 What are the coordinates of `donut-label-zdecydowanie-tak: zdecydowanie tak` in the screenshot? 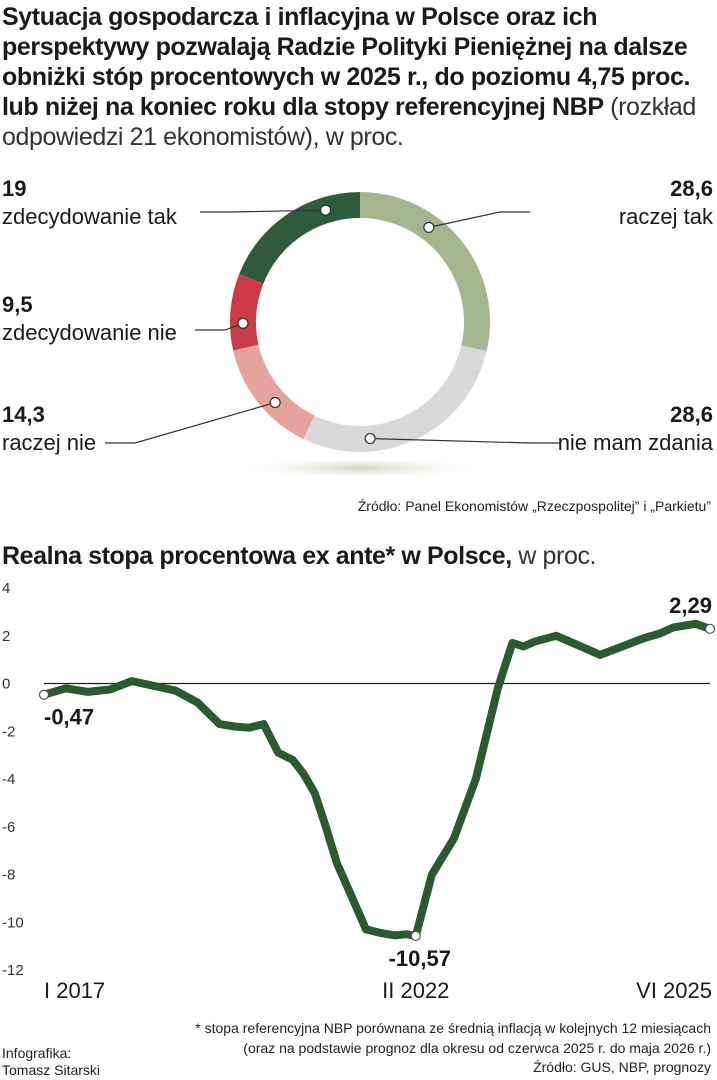 It's located at (90, 216).